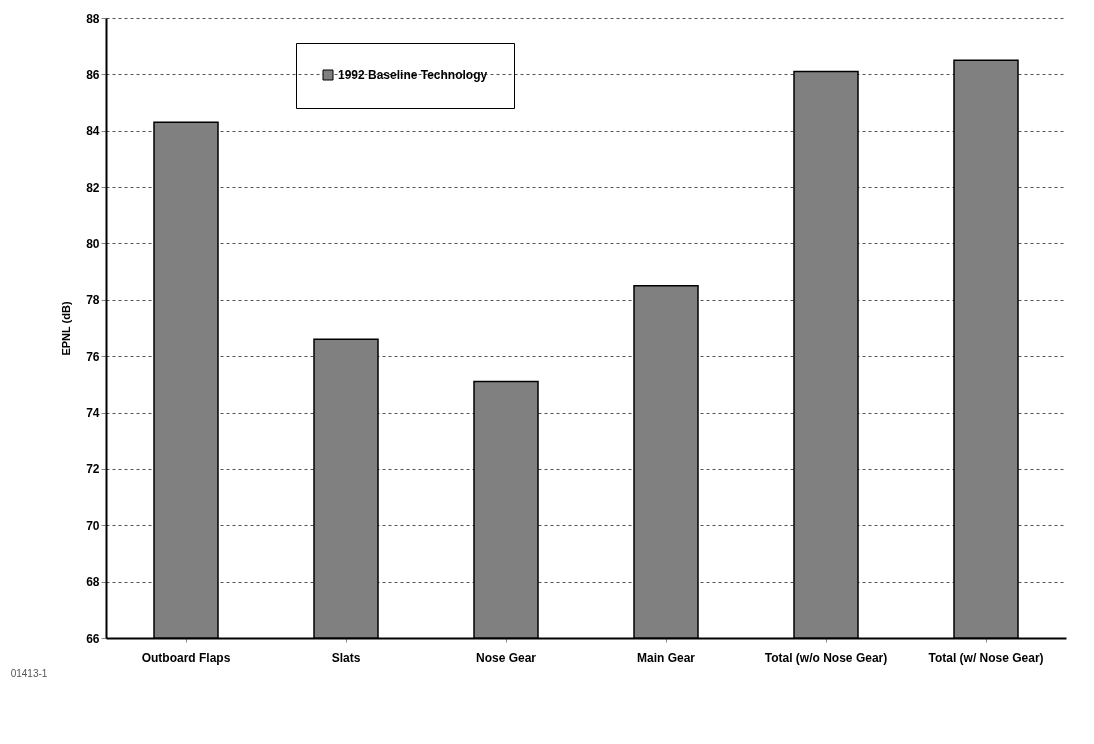  What do you see at coordinates (93, 469) in the screenshot?
I see `y-tick-label: 72` at bounding box center [93, 469].